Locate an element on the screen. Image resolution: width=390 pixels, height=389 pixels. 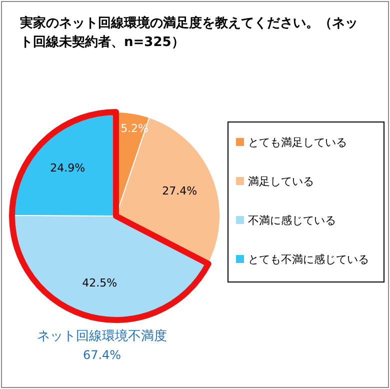
data-label: 42.5% is located at coordinates (100, 283).